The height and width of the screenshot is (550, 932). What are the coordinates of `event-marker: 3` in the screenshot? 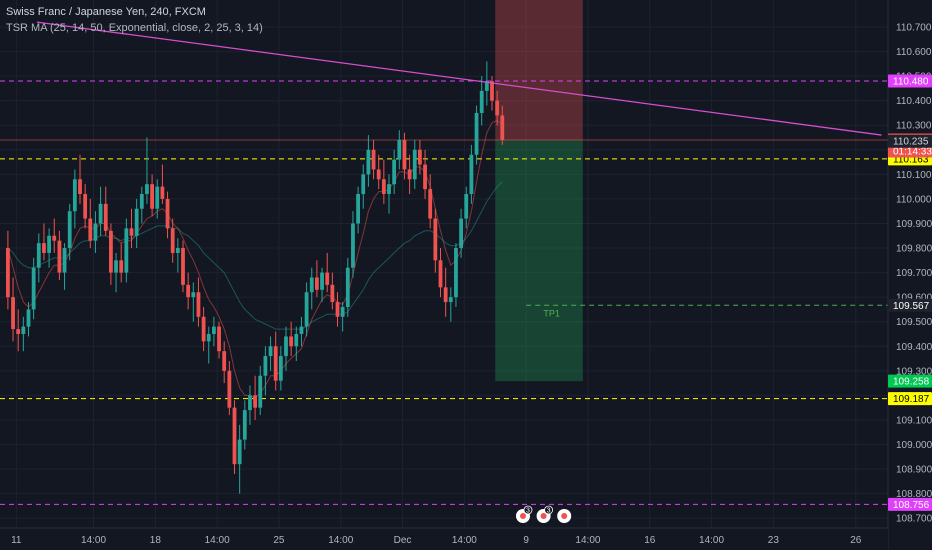 It's located at (544, 514).